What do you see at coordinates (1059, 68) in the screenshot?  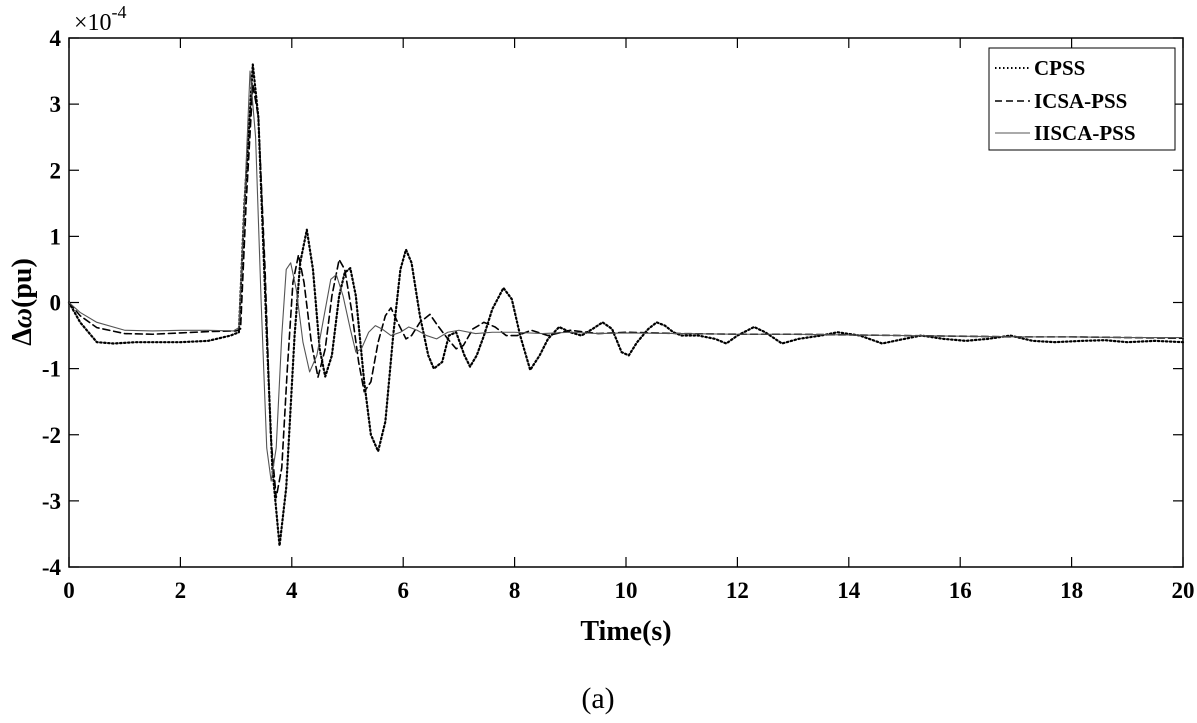 I see `legend-label-cpss: CPSS` at bounding box center [1059, 68].